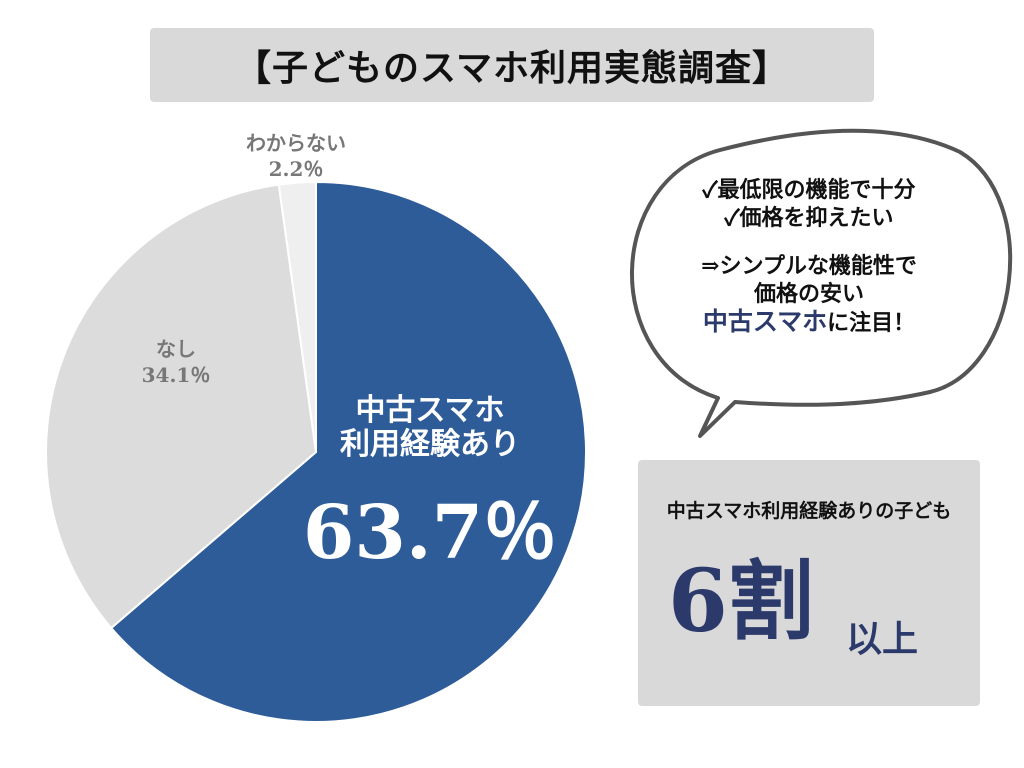 The width and height of the screenshot is (1024, 768). Describe the element at coordinates (741, 601) in the screenshot. I see `summary-big-value: 6割` at that location.